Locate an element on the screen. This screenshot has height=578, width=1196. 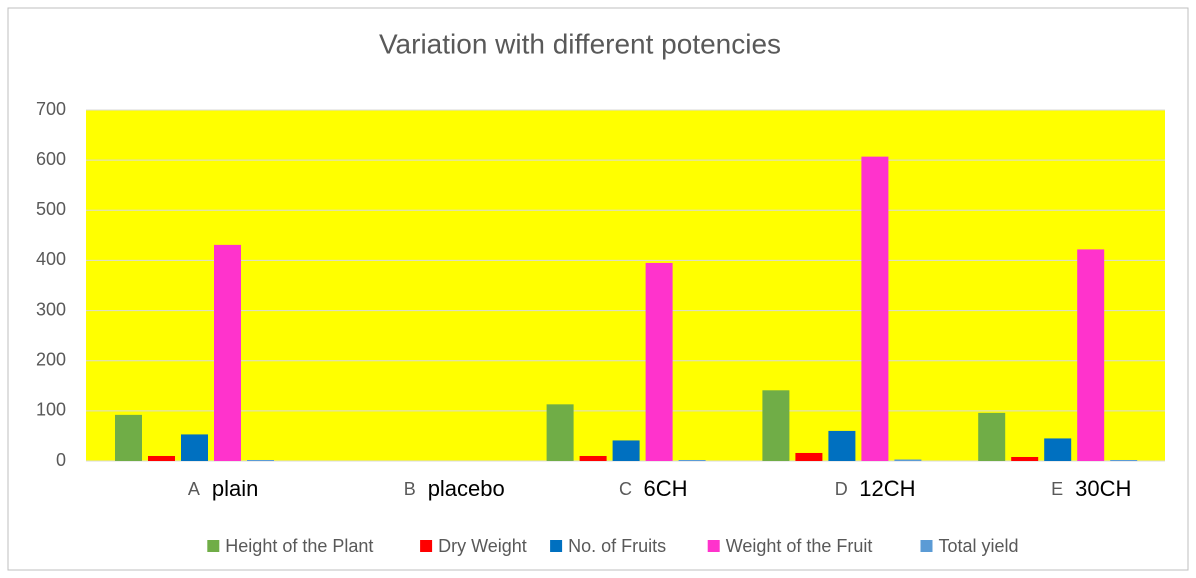
legend-label: No. of Fruits is located at coordinates (617, 546).